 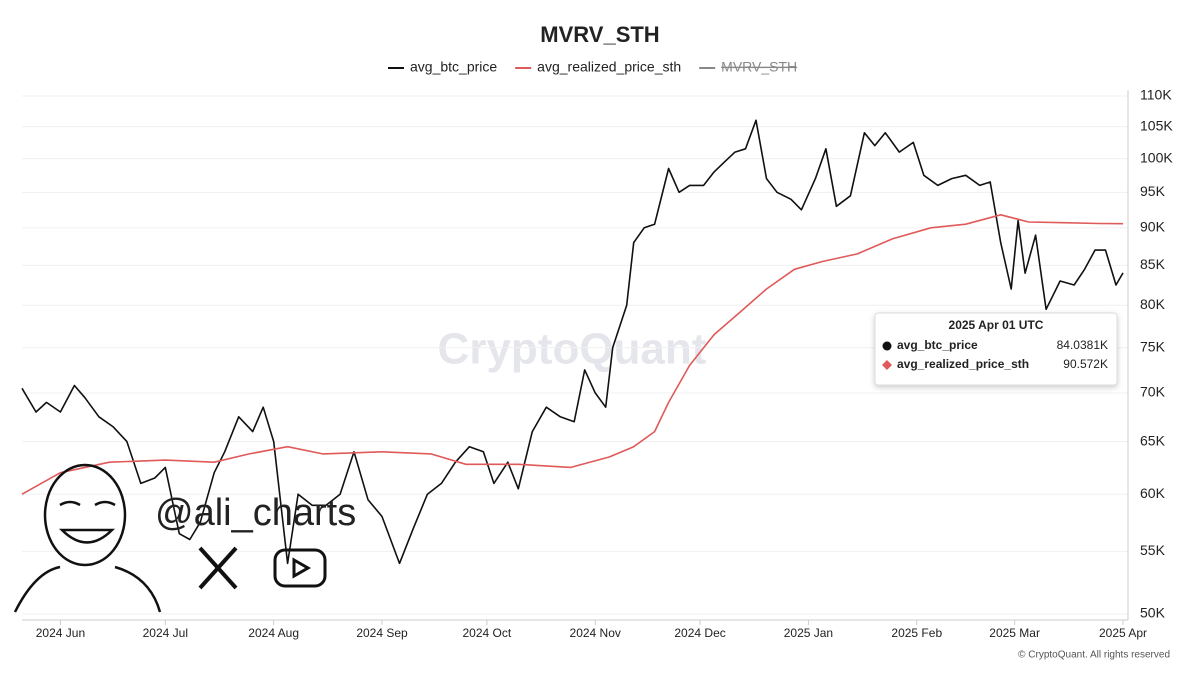 I want to click on legend-label: avg_realized_price_sth, so click(x=609, y=67).